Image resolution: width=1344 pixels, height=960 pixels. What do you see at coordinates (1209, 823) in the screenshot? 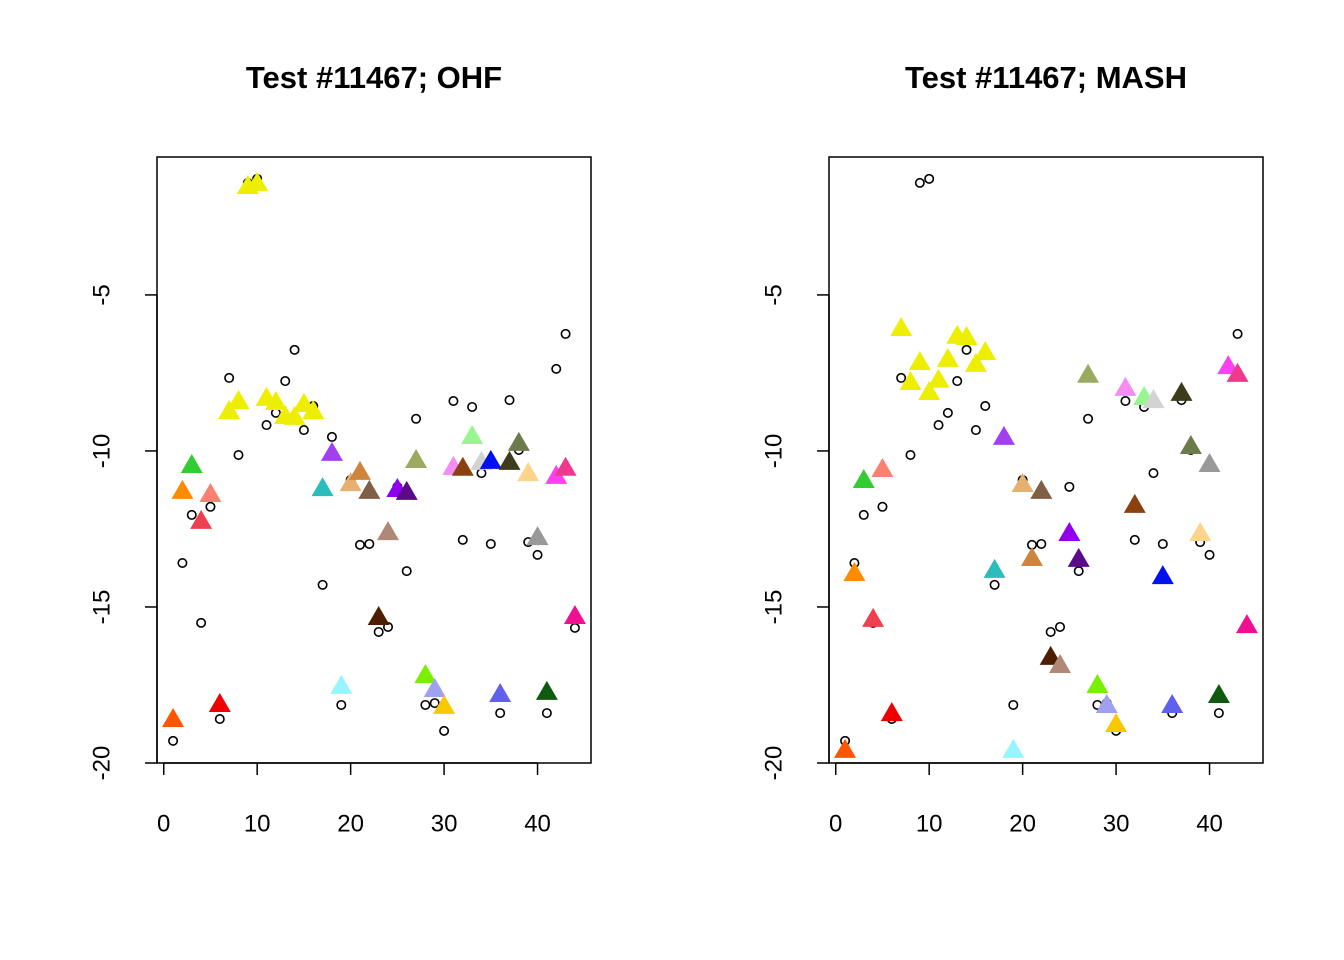
I see `x-tick-label: 40` at bounding box center [1209, 823].